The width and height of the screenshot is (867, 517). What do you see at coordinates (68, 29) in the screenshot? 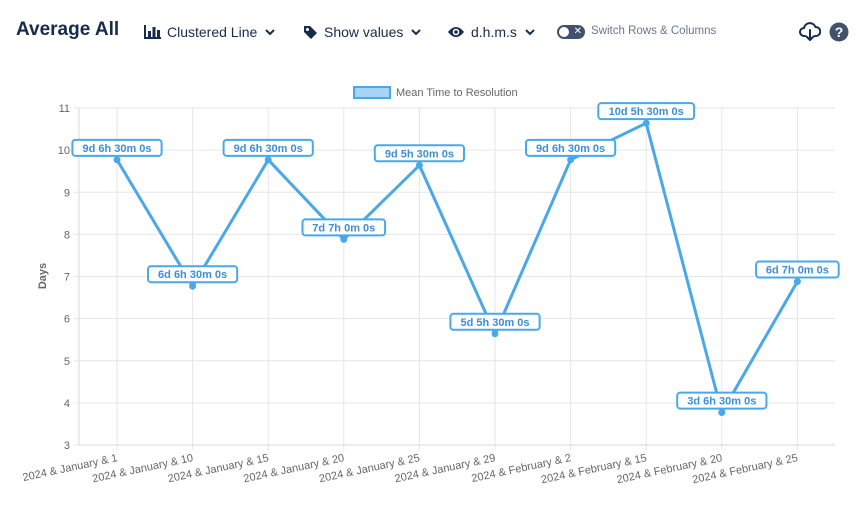
I see `page-title: Average All` at bounding box center [68, 29].